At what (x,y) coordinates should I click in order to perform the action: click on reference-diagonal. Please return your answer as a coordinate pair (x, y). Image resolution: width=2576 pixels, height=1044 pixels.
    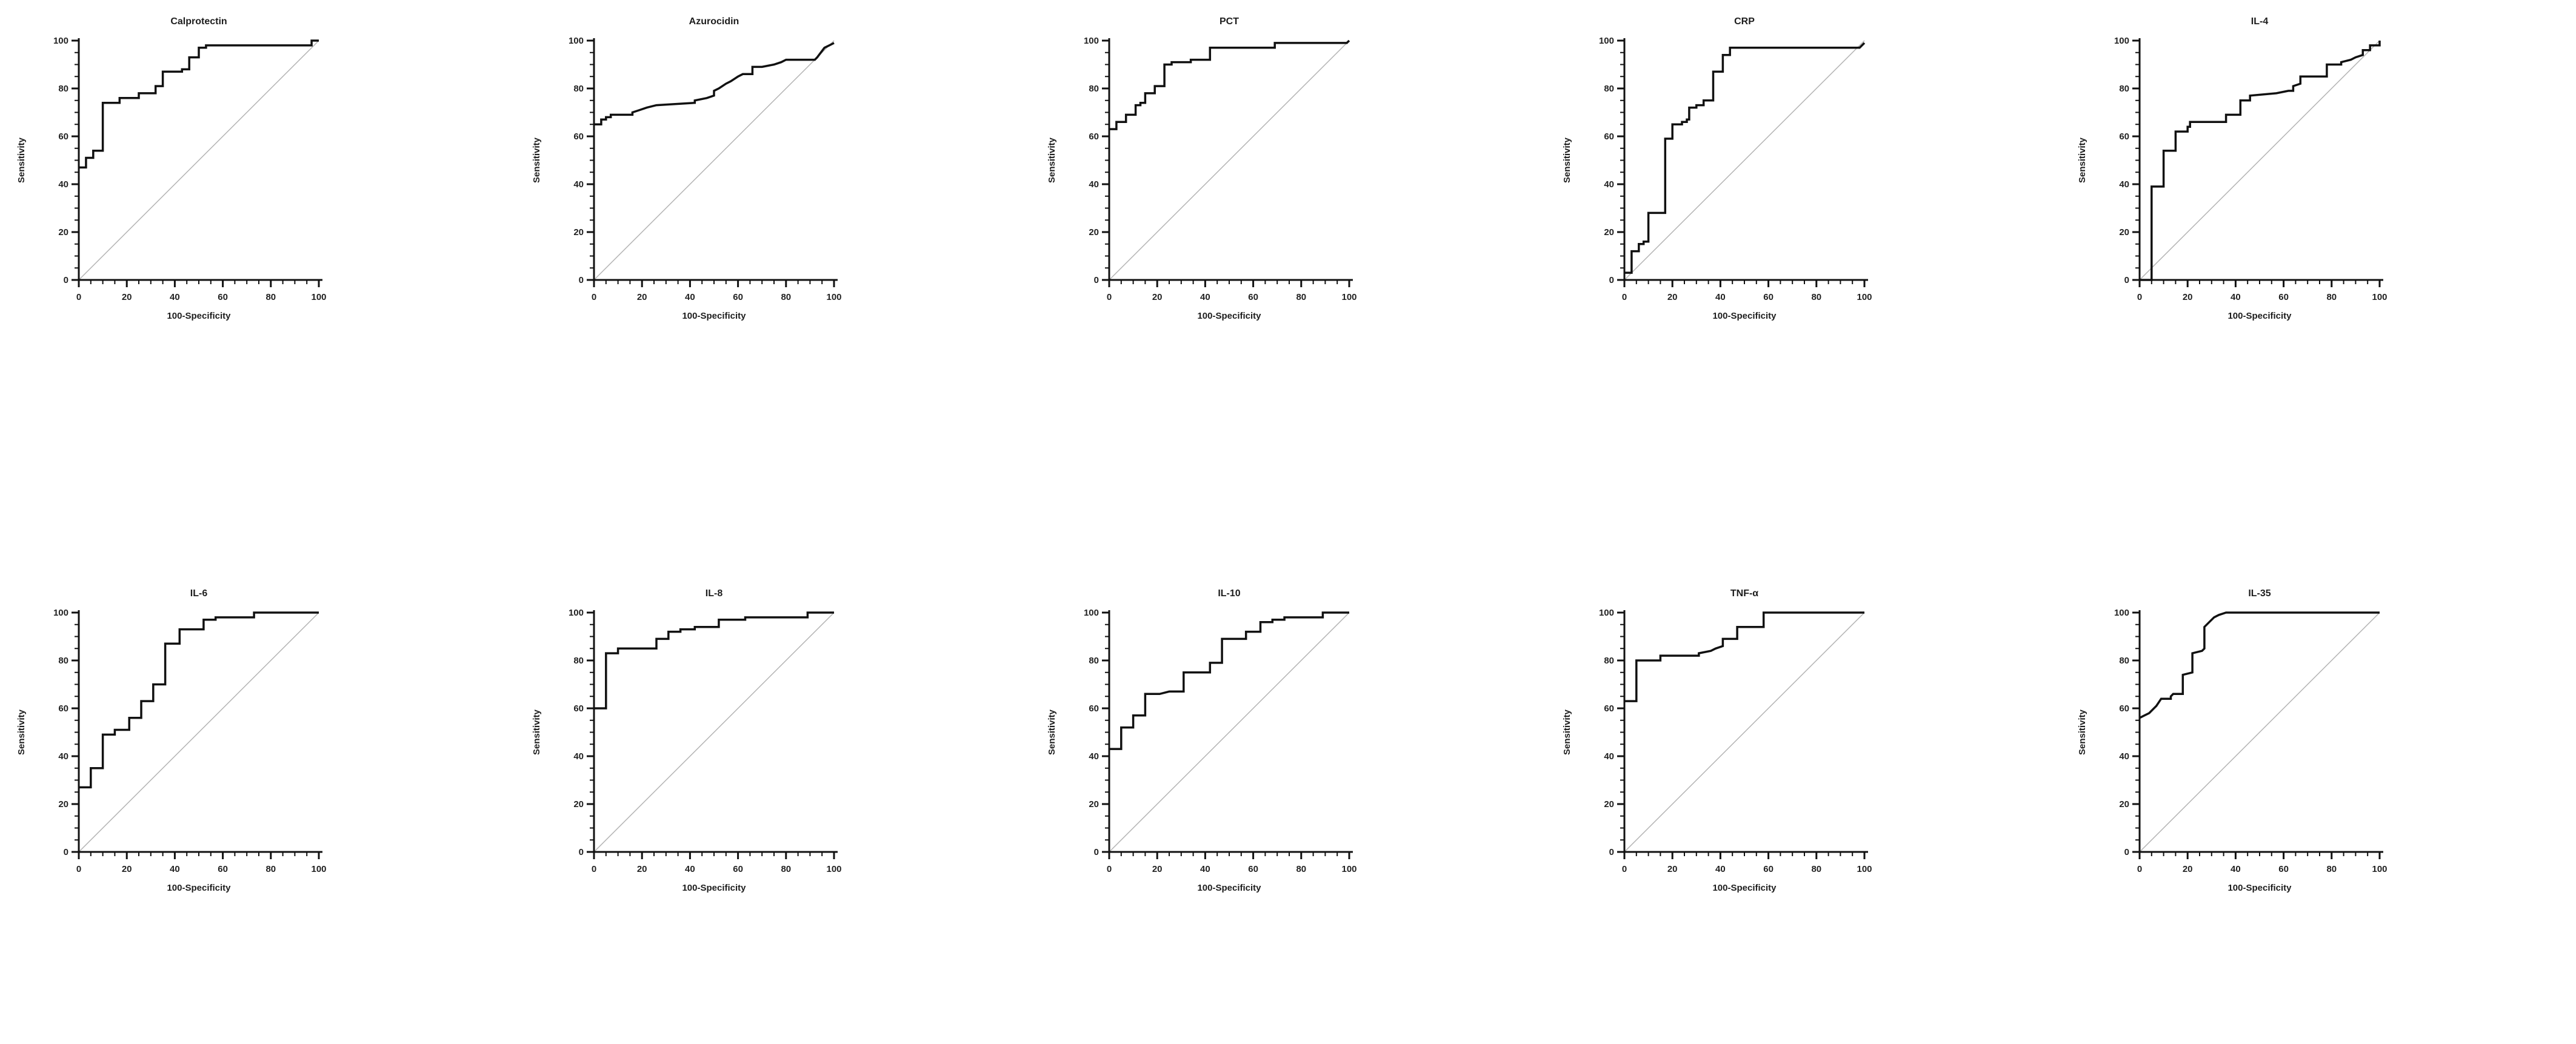
    Looking at the image, I should click on (198, 160).